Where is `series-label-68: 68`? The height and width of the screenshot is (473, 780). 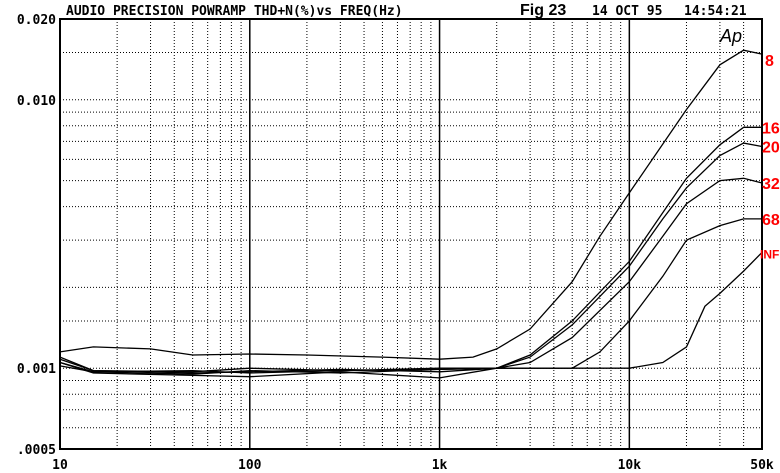 series-label-68: 68 is located at coordinates (771, 220).